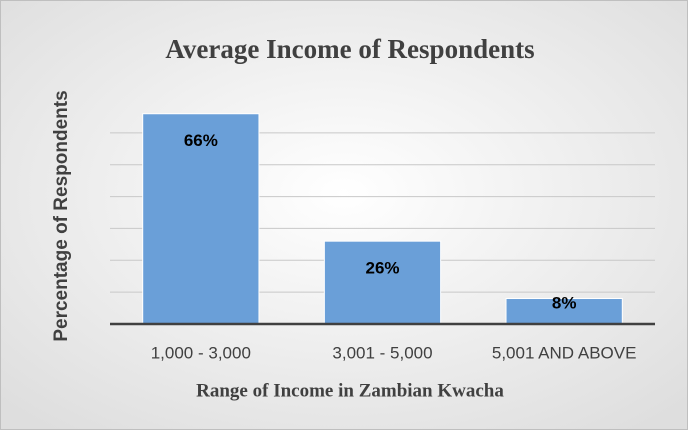 The image size is (688, 435). What do you see at coordinates (564, 352) in the screenshot?
I see `x-tick-label: 5,001 AND ABOVE` at bounding box center [564, 352].